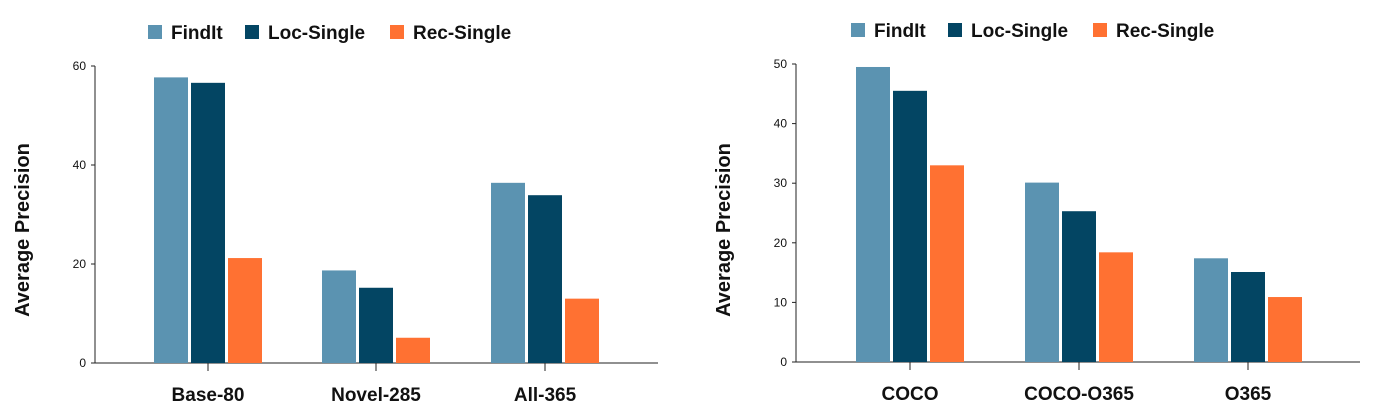  Describe the element at coordinates (376, 395) in the screenshot. I see `x-tick-label: Novel-285` at that location.